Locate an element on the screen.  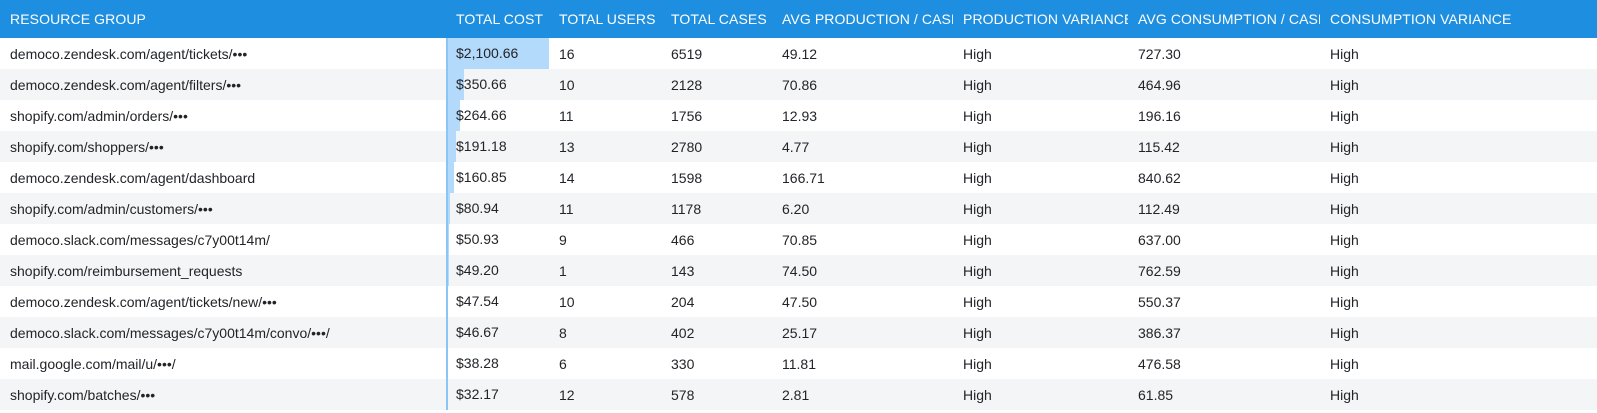
avg-consumption-cell: 727.30 is located at coordinates (1159, 53).